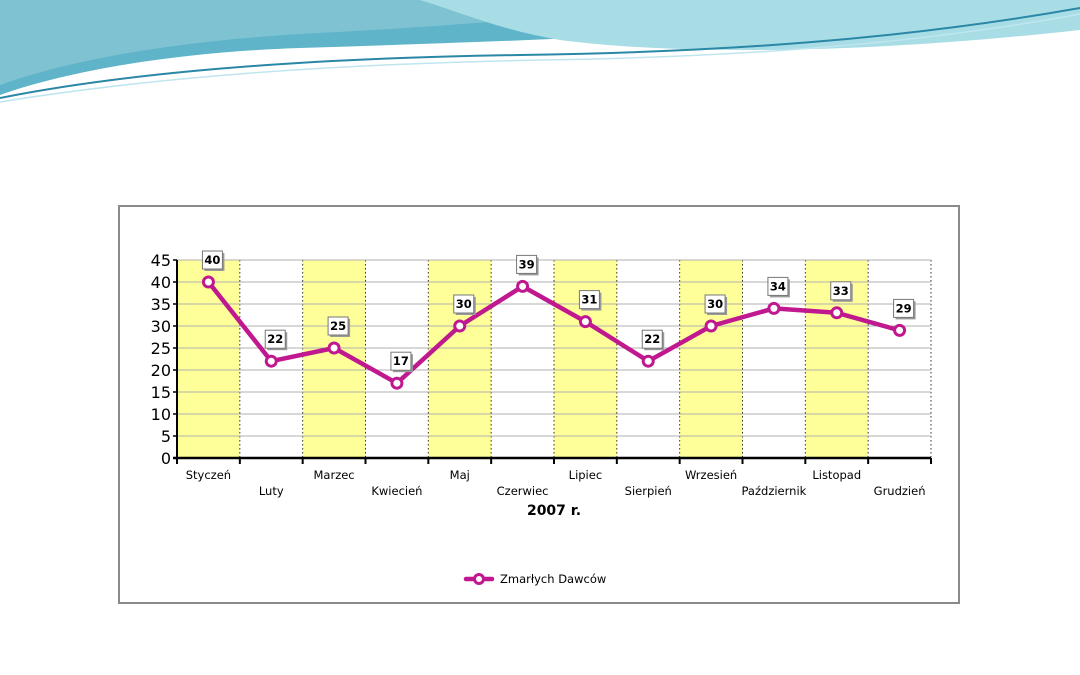 The image size is (1080, 675). What do you see at coordinates (161, 392) in the screenshot?
I see `y-tick-label: 15` at bounding box center [161, 392].